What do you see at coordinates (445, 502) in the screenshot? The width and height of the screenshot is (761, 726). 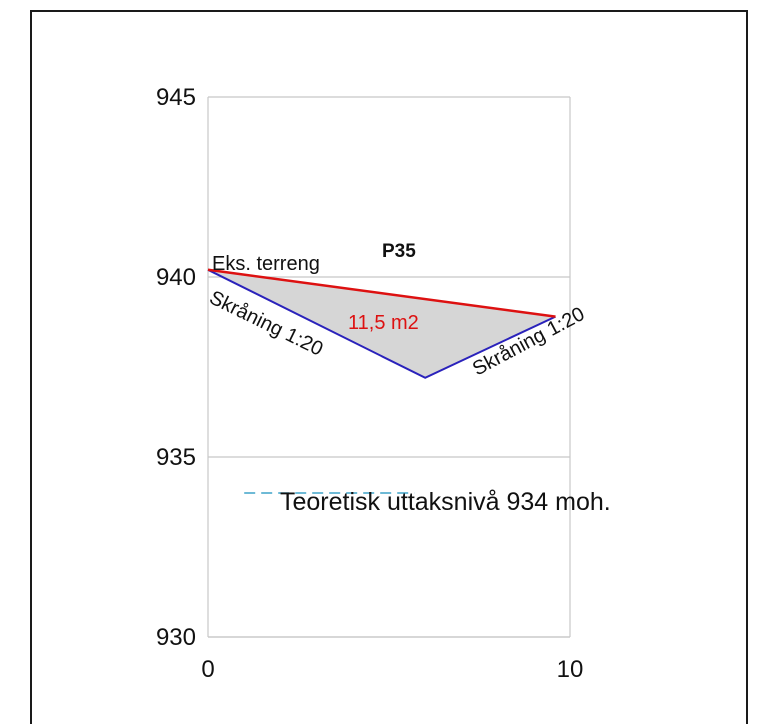 I see `extraction-level-label: Teoretisk uttaksnivå 934 moh.` at bounding box center [445, 502].